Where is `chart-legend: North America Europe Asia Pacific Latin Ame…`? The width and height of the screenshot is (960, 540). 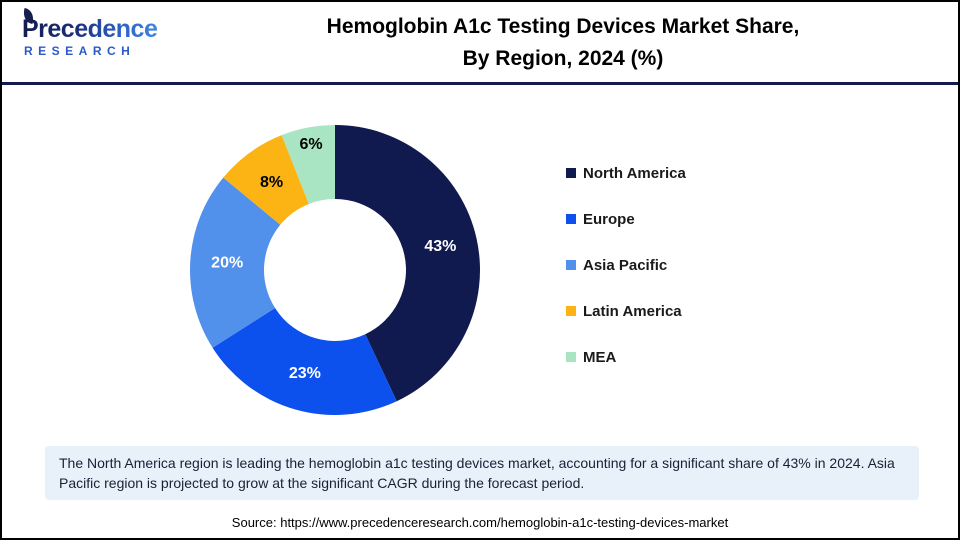
chart-legend: North America Europe Asia Pacific Latin Ame… is located at coordinates (626, 278).